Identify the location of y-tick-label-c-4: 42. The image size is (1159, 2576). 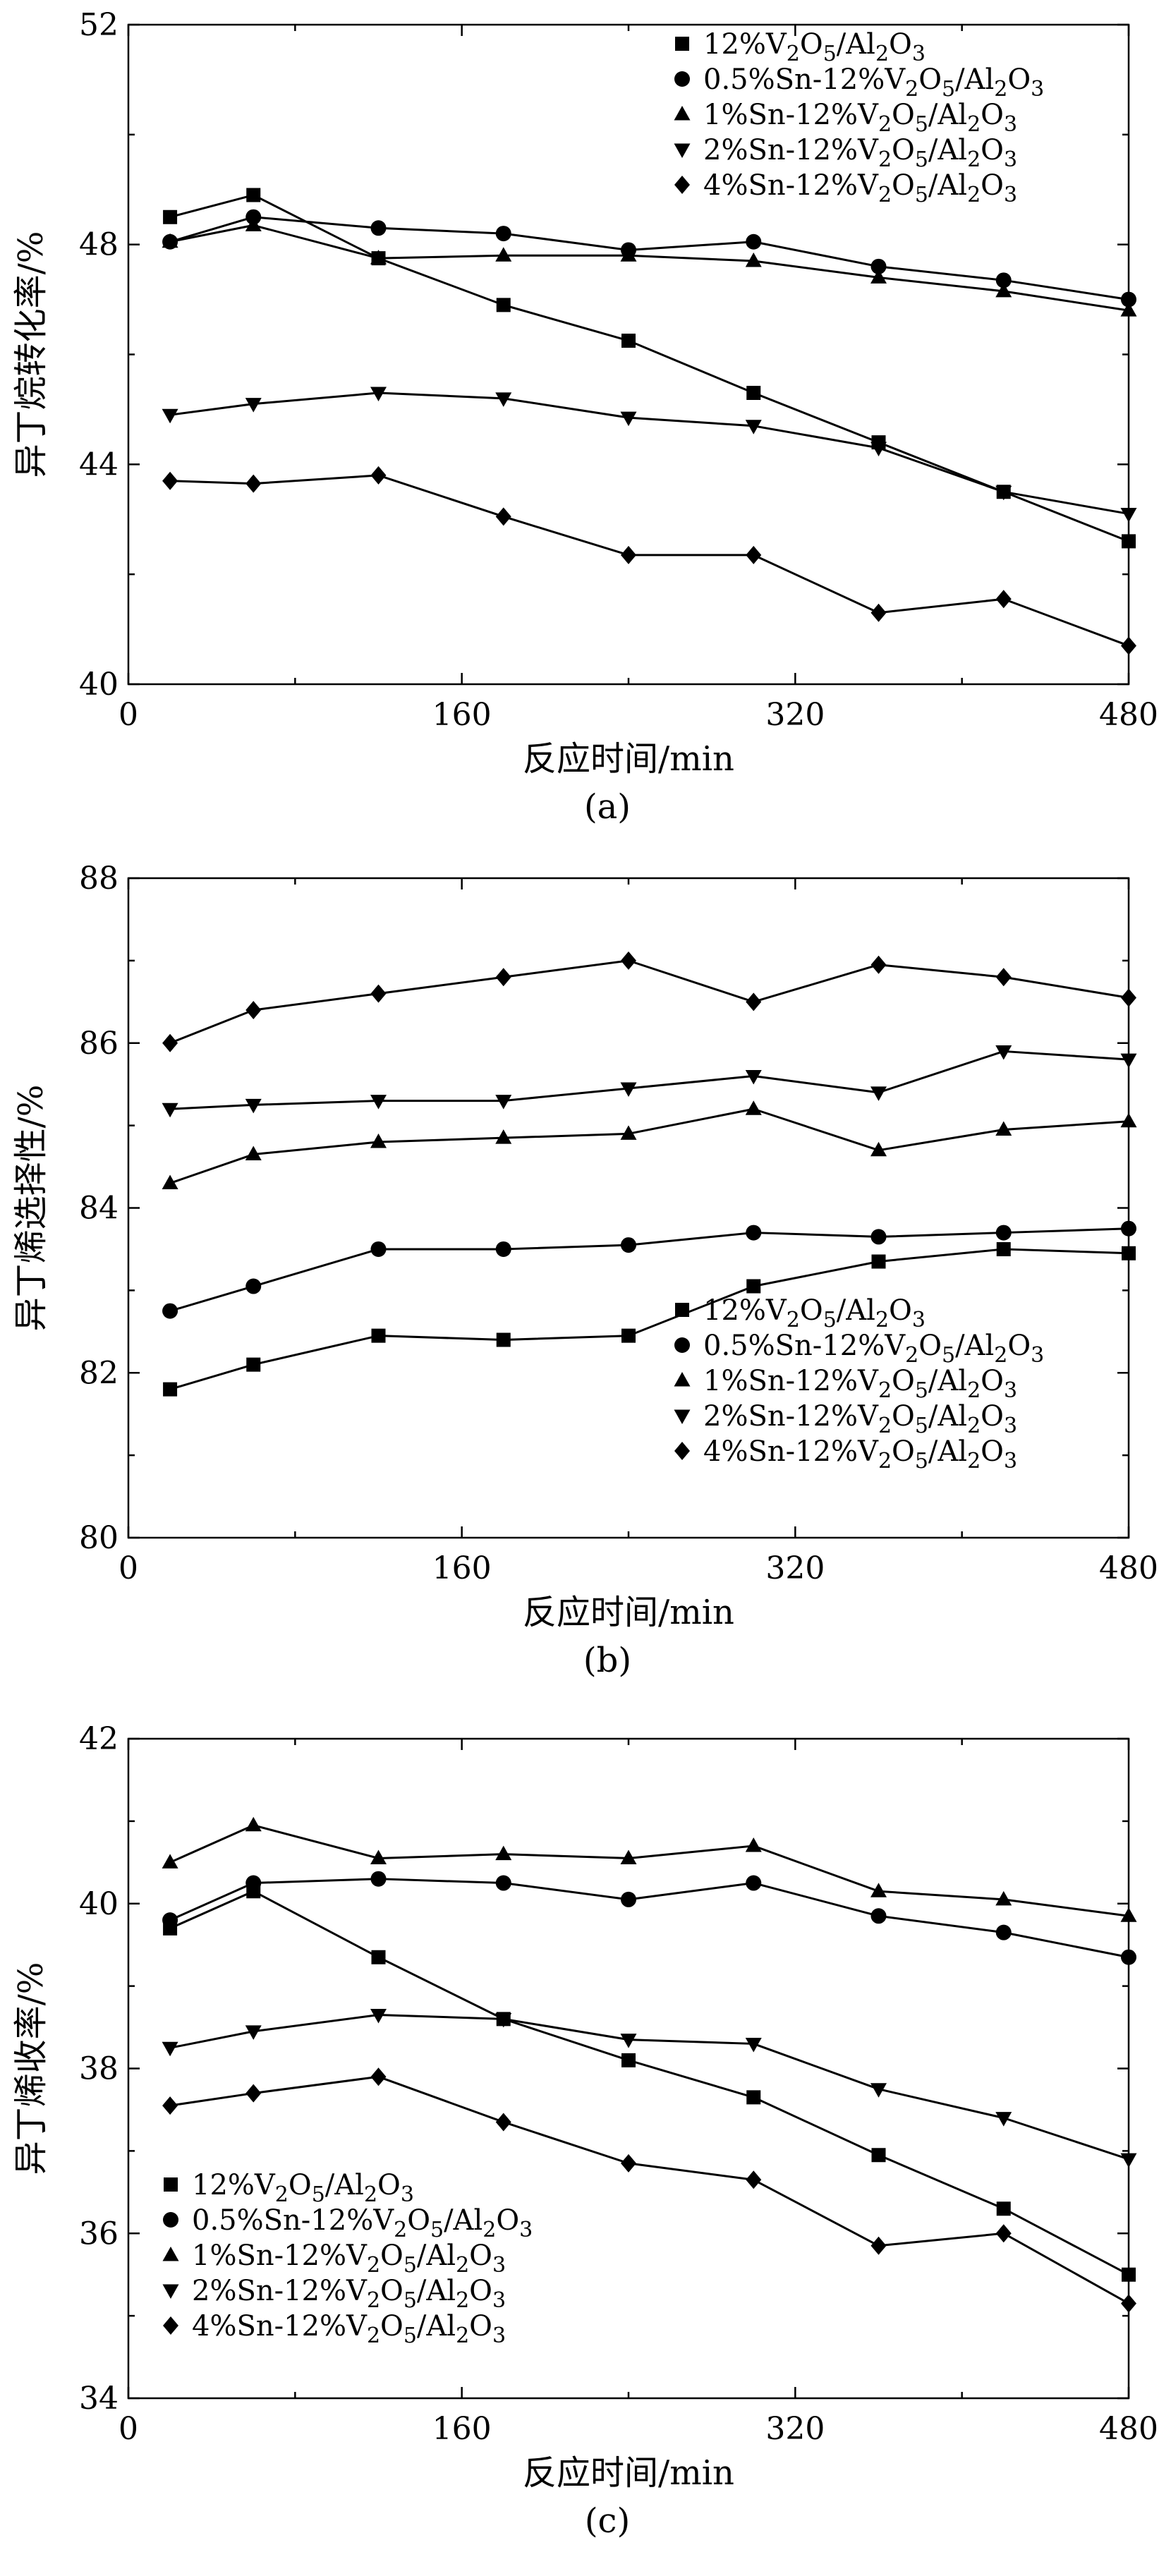
(99, 1739).